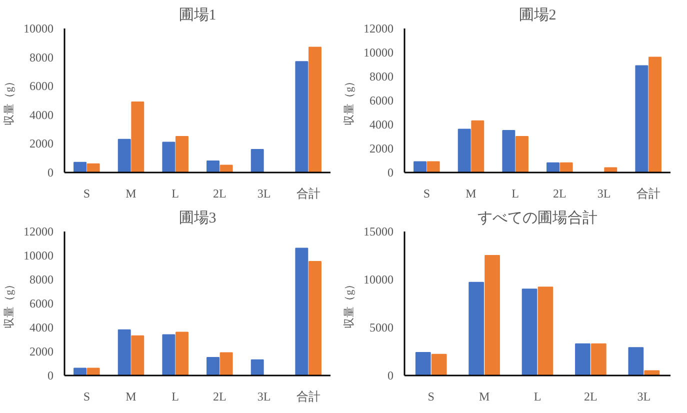  I want to click on chart-title: すべての圃場合計, so click(538, 218).